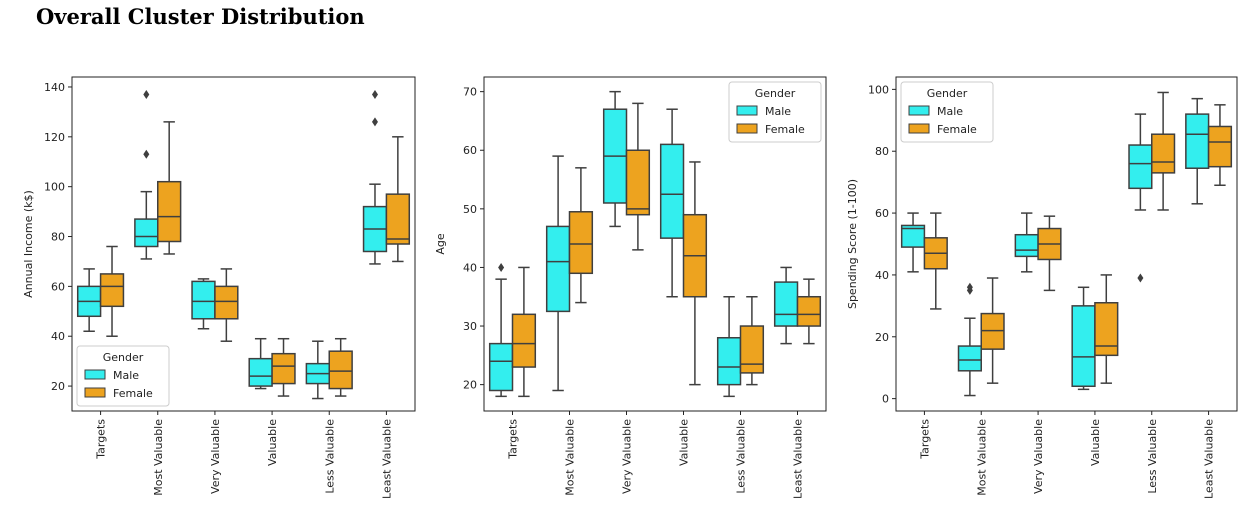 Image resolution: width=1247 pixels, height=523 pixels. I want to click on y-axis-label: Annual Income (k$), so click(28, 244).